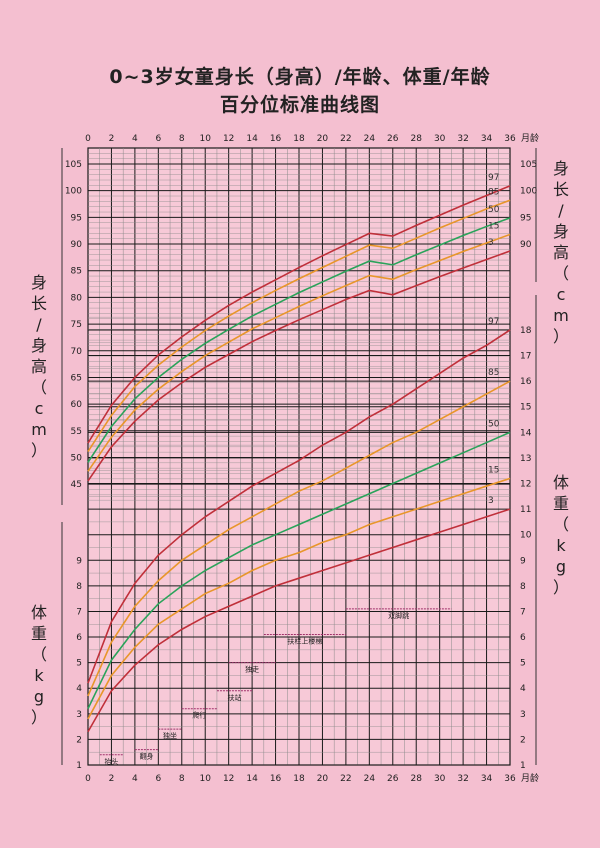 The height and width of the screenshot is (848, 600). Describe the element at coordinates (77, 352) in the screenshot. I see `height-tick-label-left: 70` at that location.